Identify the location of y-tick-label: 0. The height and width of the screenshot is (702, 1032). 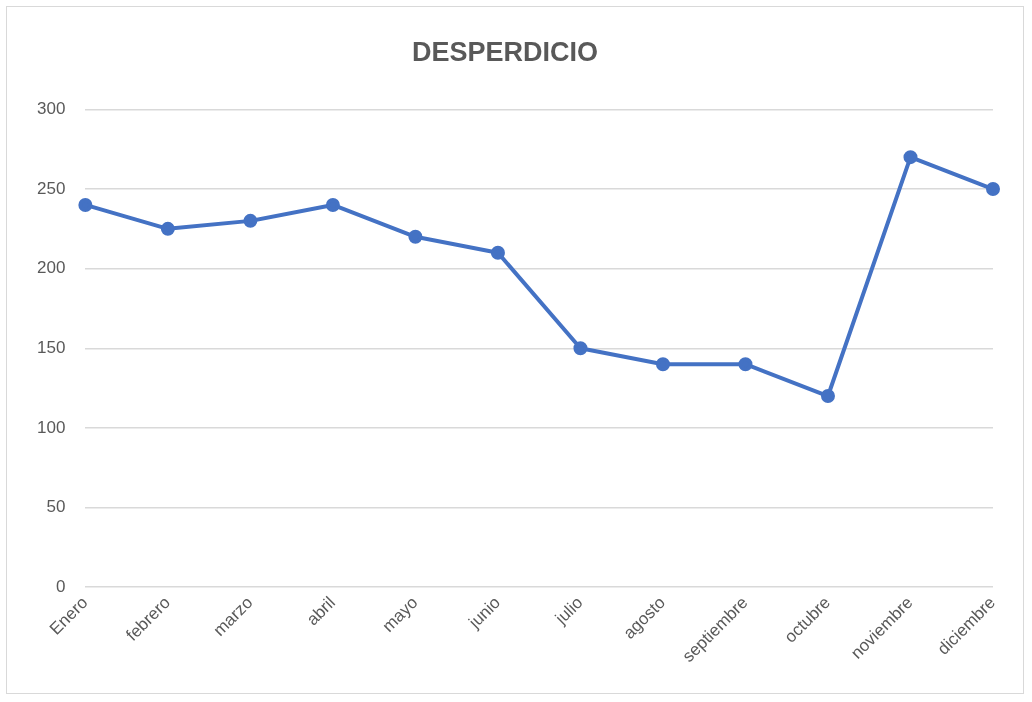
(60, 586).